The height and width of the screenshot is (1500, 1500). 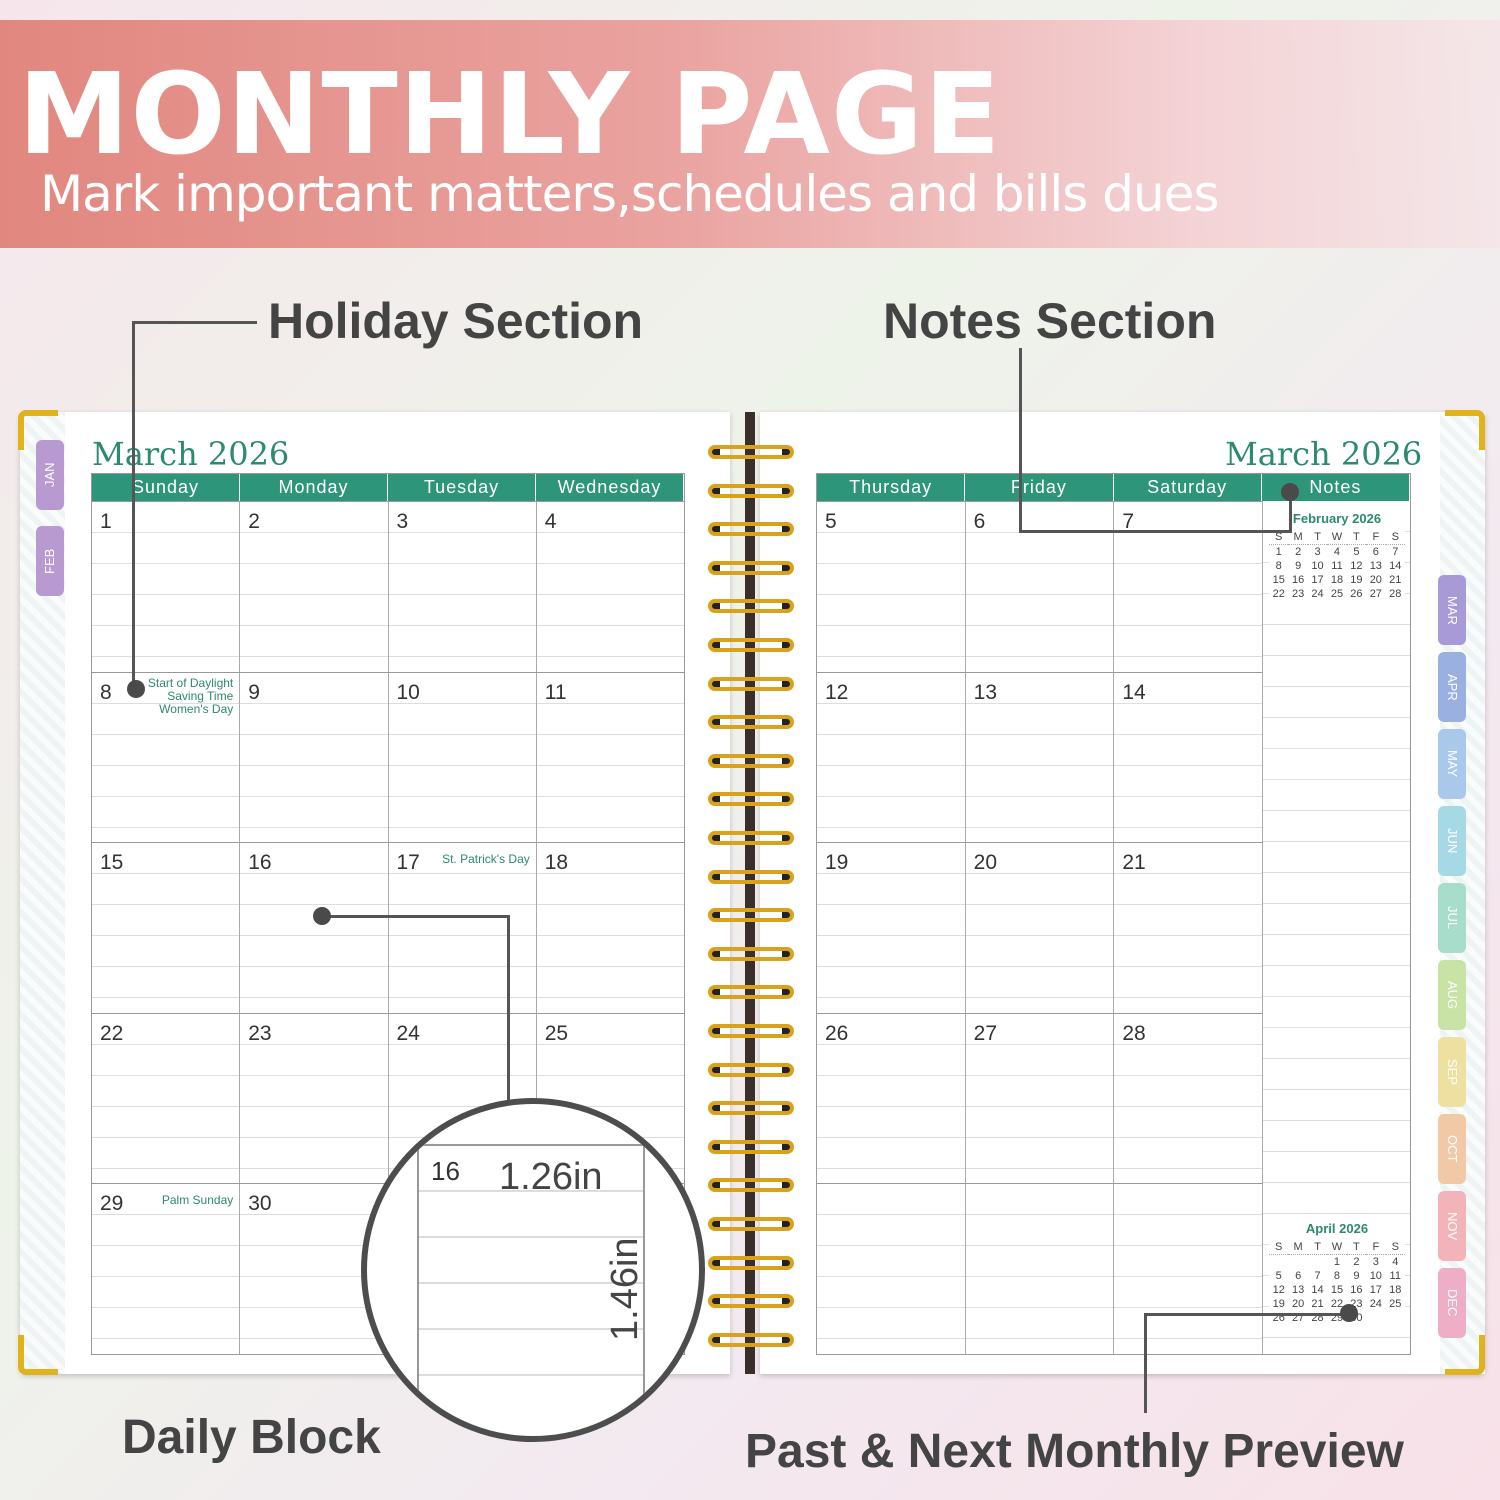 What do you see at coordinates (891, 928) in the screenshot?
I see `day-cell: 19` at bounding box center [891, 928].